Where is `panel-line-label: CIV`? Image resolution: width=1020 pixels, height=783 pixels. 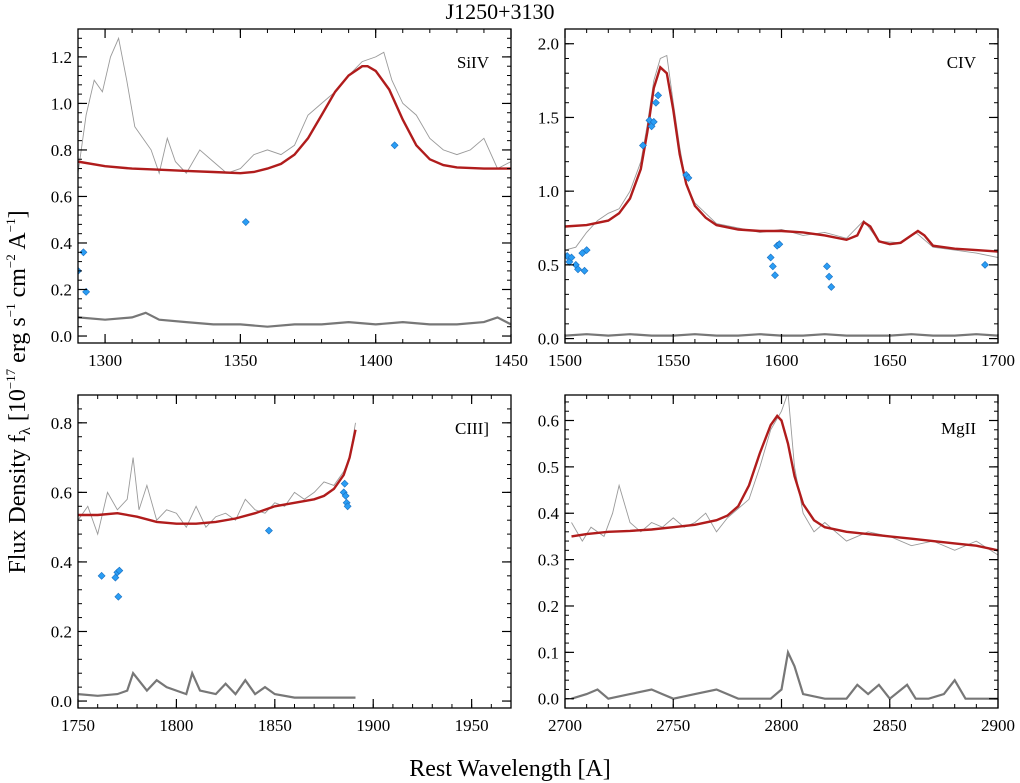
panel-line-label: CIV is located at coordinates (962, 62).